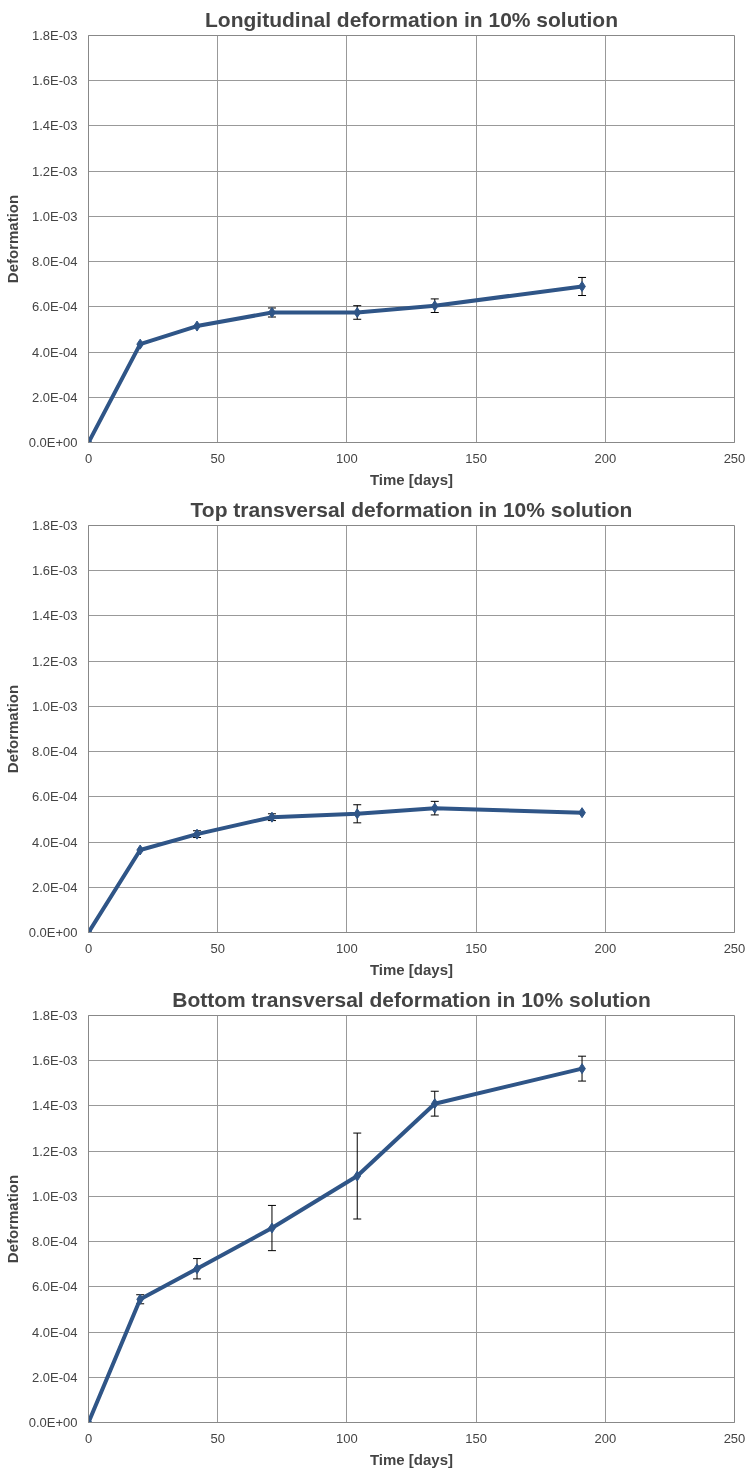 This screenshot has width=746, height=1479. Describe the element at coordinates (412, 19) in the screenshot. I see `chart-title: Longitudinal deformation in 10% solution` at that location.